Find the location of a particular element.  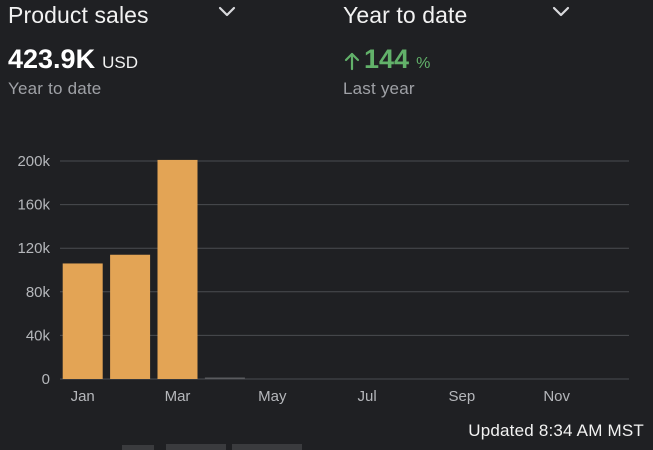

total-sales-kpi: 423.9K USD Year to date is located at coordinates (73, 71).